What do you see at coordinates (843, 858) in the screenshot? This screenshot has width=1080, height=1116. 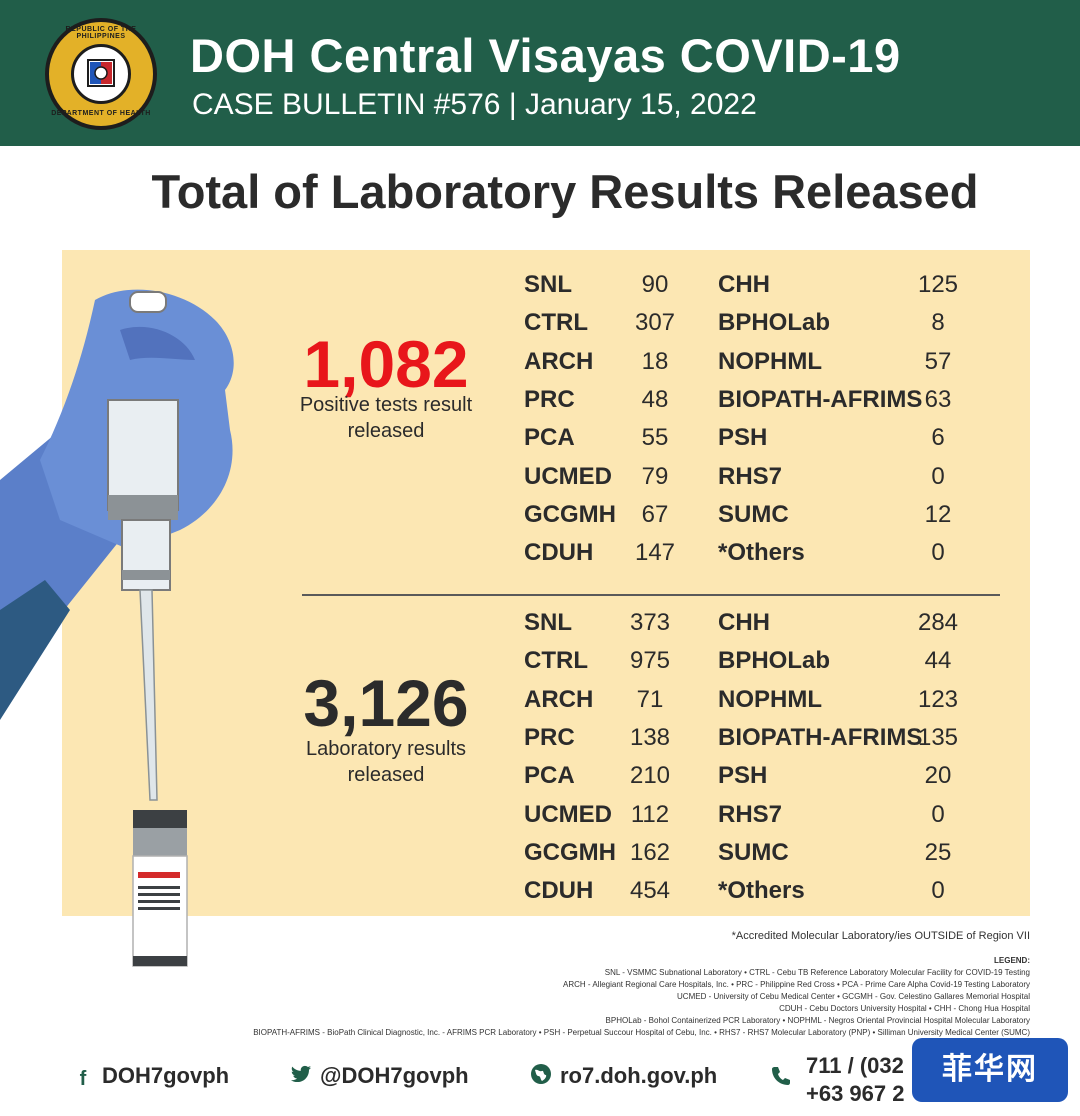 I see `lab-row: SUMC 25` at bounding box center [843, 858].